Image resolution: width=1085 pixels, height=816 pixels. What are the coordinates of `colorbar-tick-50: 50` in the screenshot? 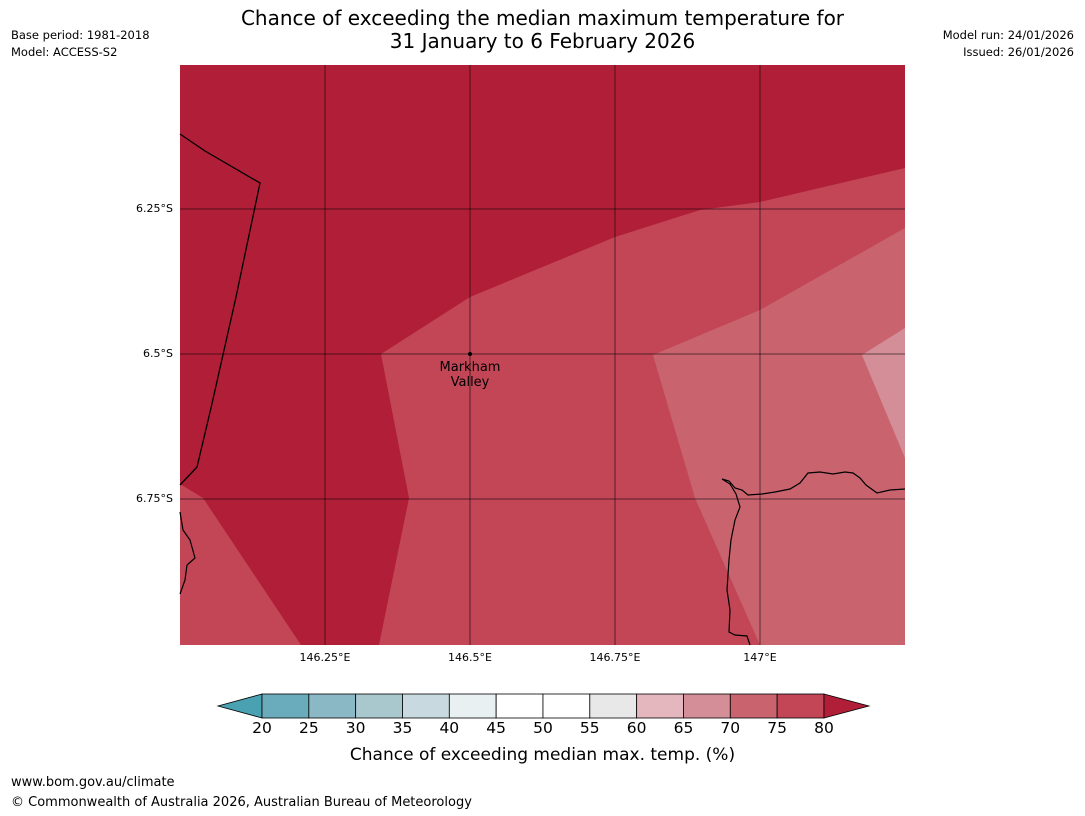 It's located at (543, 728).